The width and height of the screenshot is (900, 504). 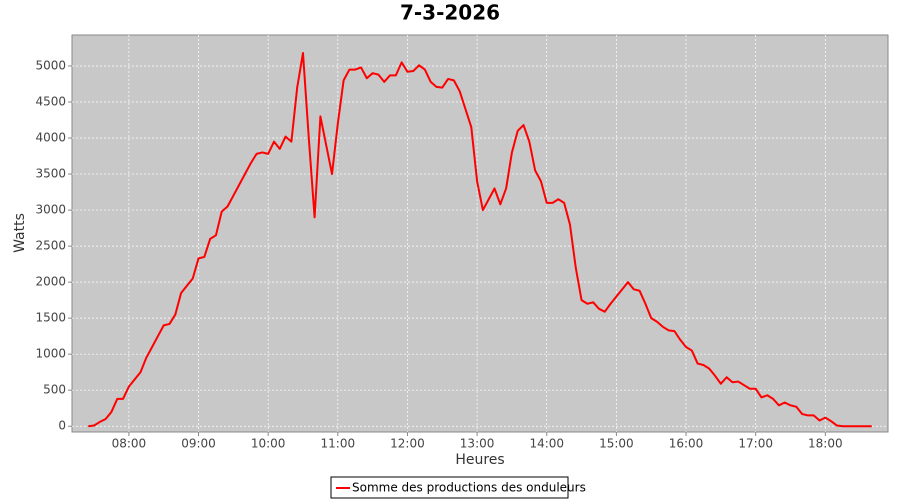 I want to click on x-tick-label: 10:00, so click(x=268, y=444).